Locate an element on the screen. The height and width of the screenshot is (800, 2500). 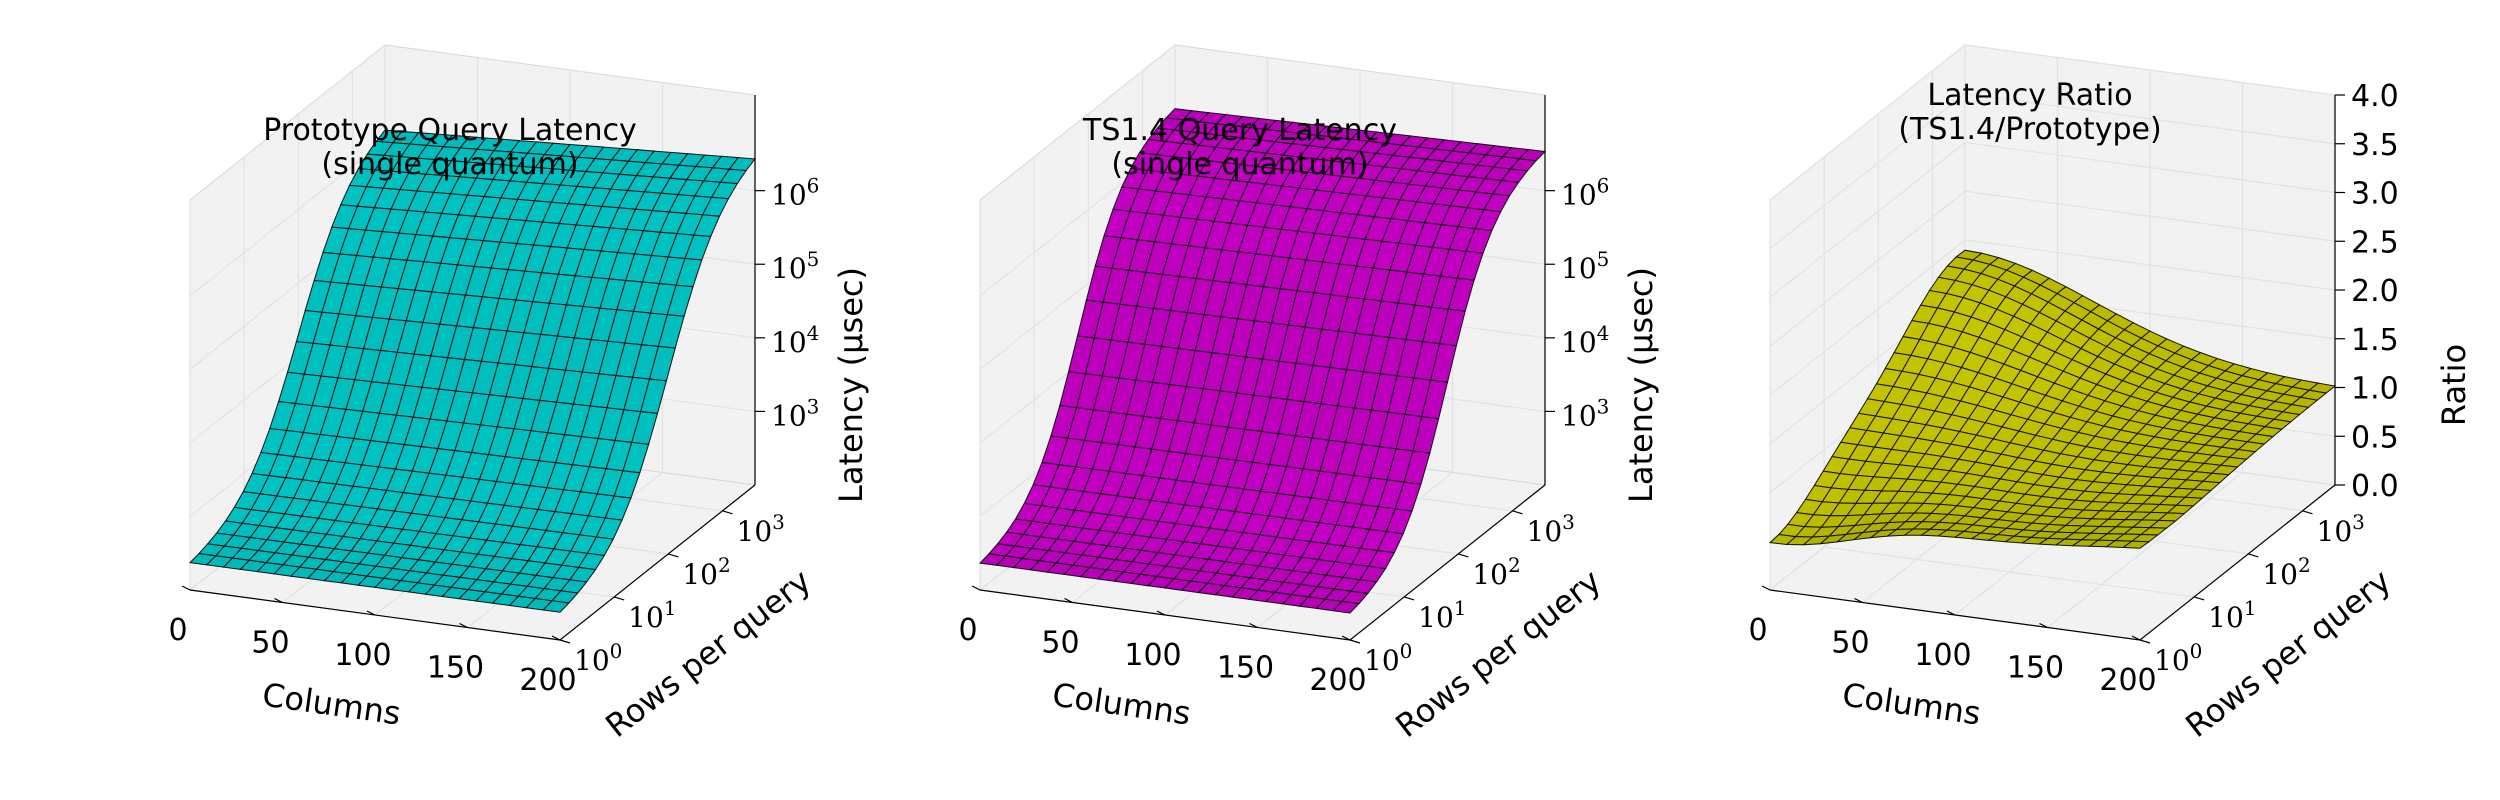
z-tick-label: 4.0 is located at coordinates (2375, 96).